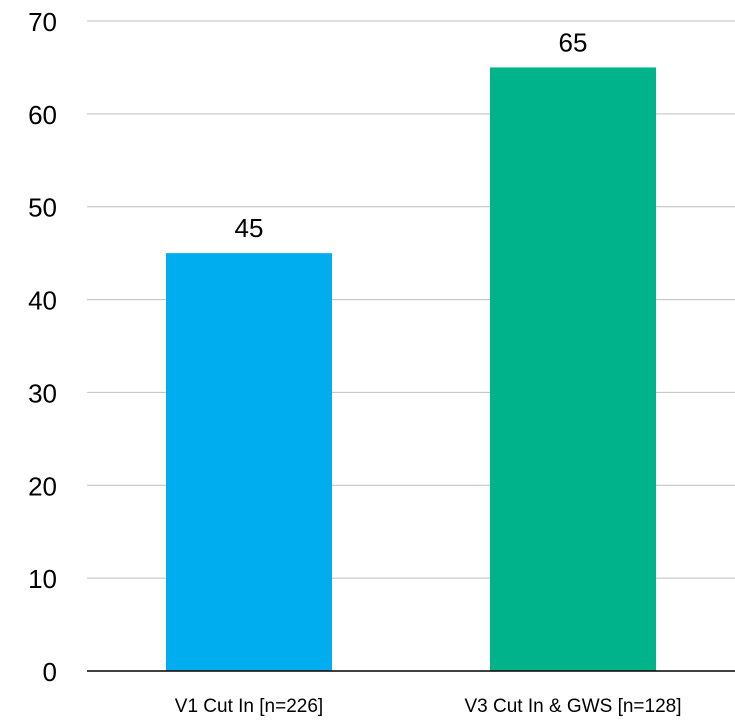 The height and width of the screenshot is (728, 735). What do you see at coordinates (42, 115) in the screenshot?
I see `y-tick-label: 60` at bounding box center [42, 115].